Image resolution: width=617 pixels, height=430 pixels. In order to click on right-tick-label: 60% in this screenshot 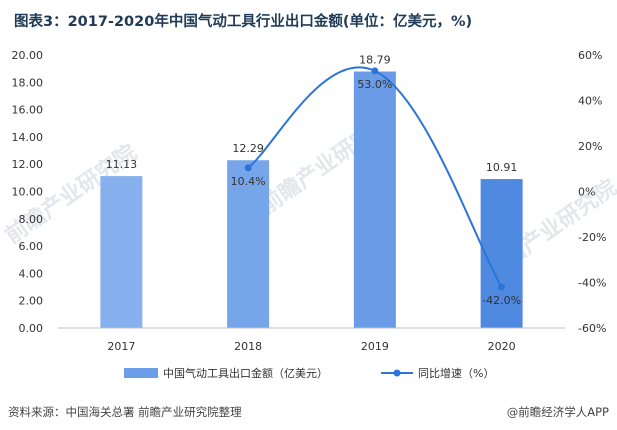, I will do `click(590, 55)`.